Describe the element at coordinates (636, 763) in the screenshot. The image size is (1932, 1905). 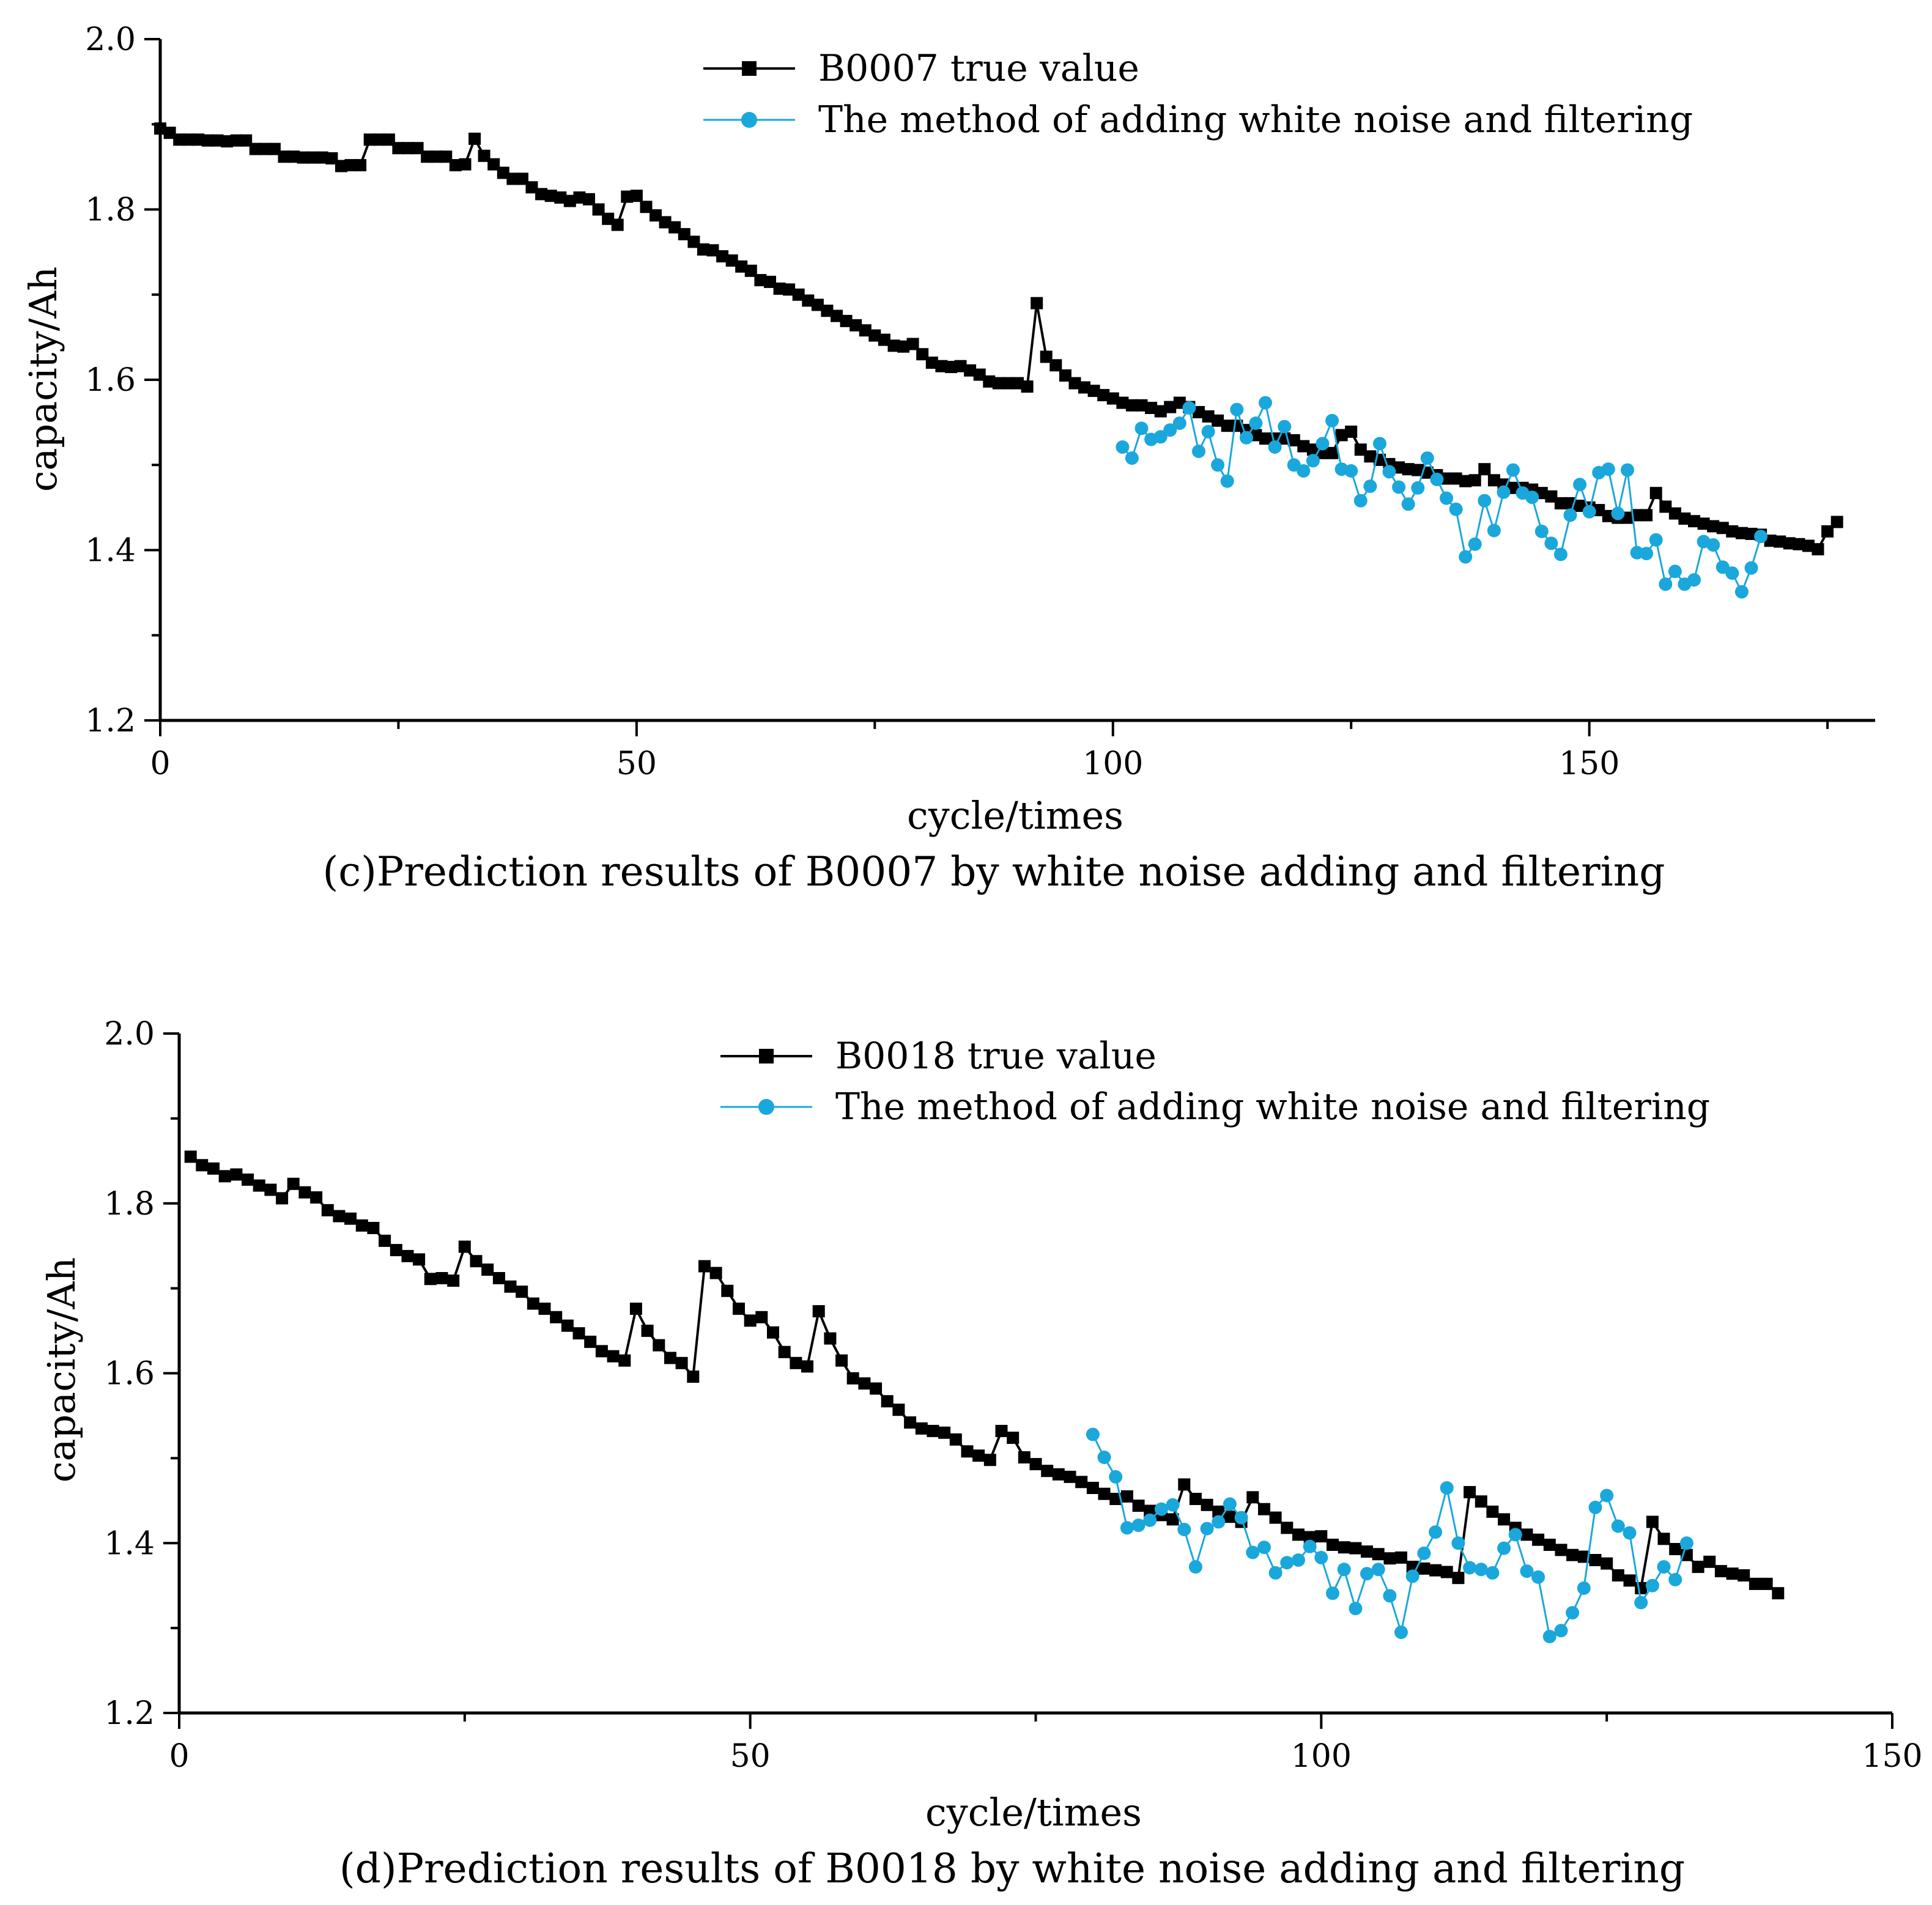
I see `x-tick-label-c: 50` at that location.